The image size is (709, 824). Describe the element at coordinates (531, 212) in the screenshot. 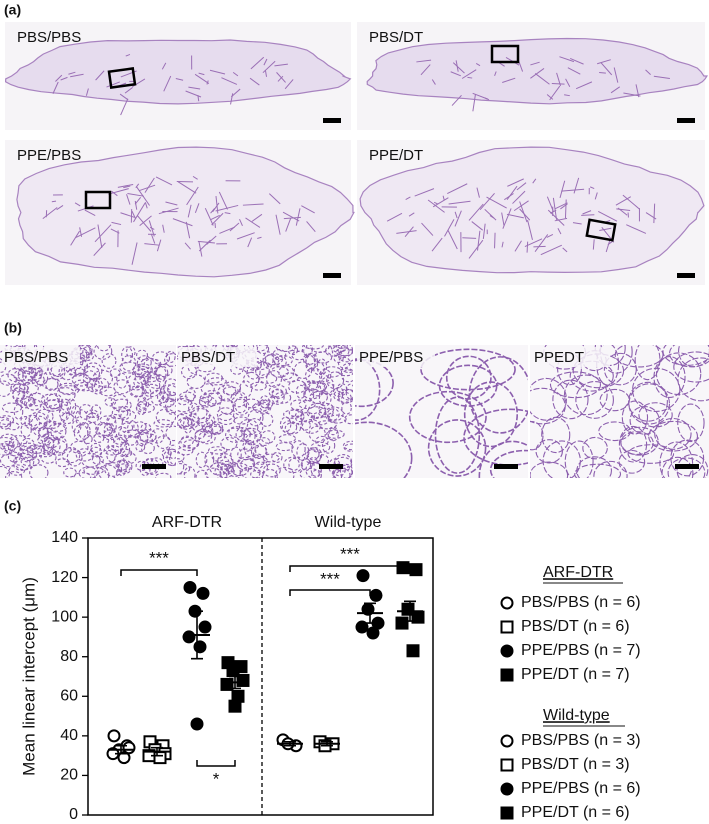

I see `histology-image: PPE/DT` at that location.